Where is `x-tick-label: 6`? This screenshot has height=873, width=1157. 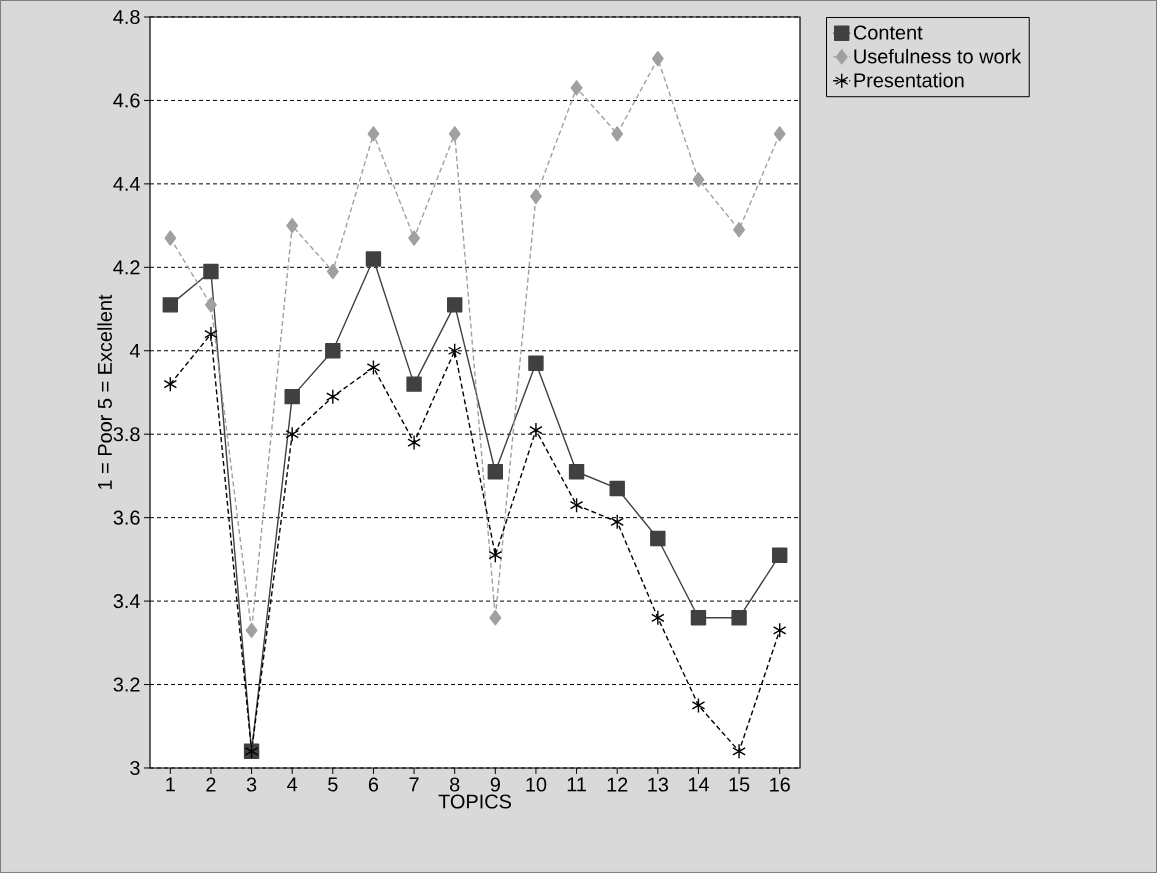 x-tick-label: 6 is located at coordinates (373, 784).